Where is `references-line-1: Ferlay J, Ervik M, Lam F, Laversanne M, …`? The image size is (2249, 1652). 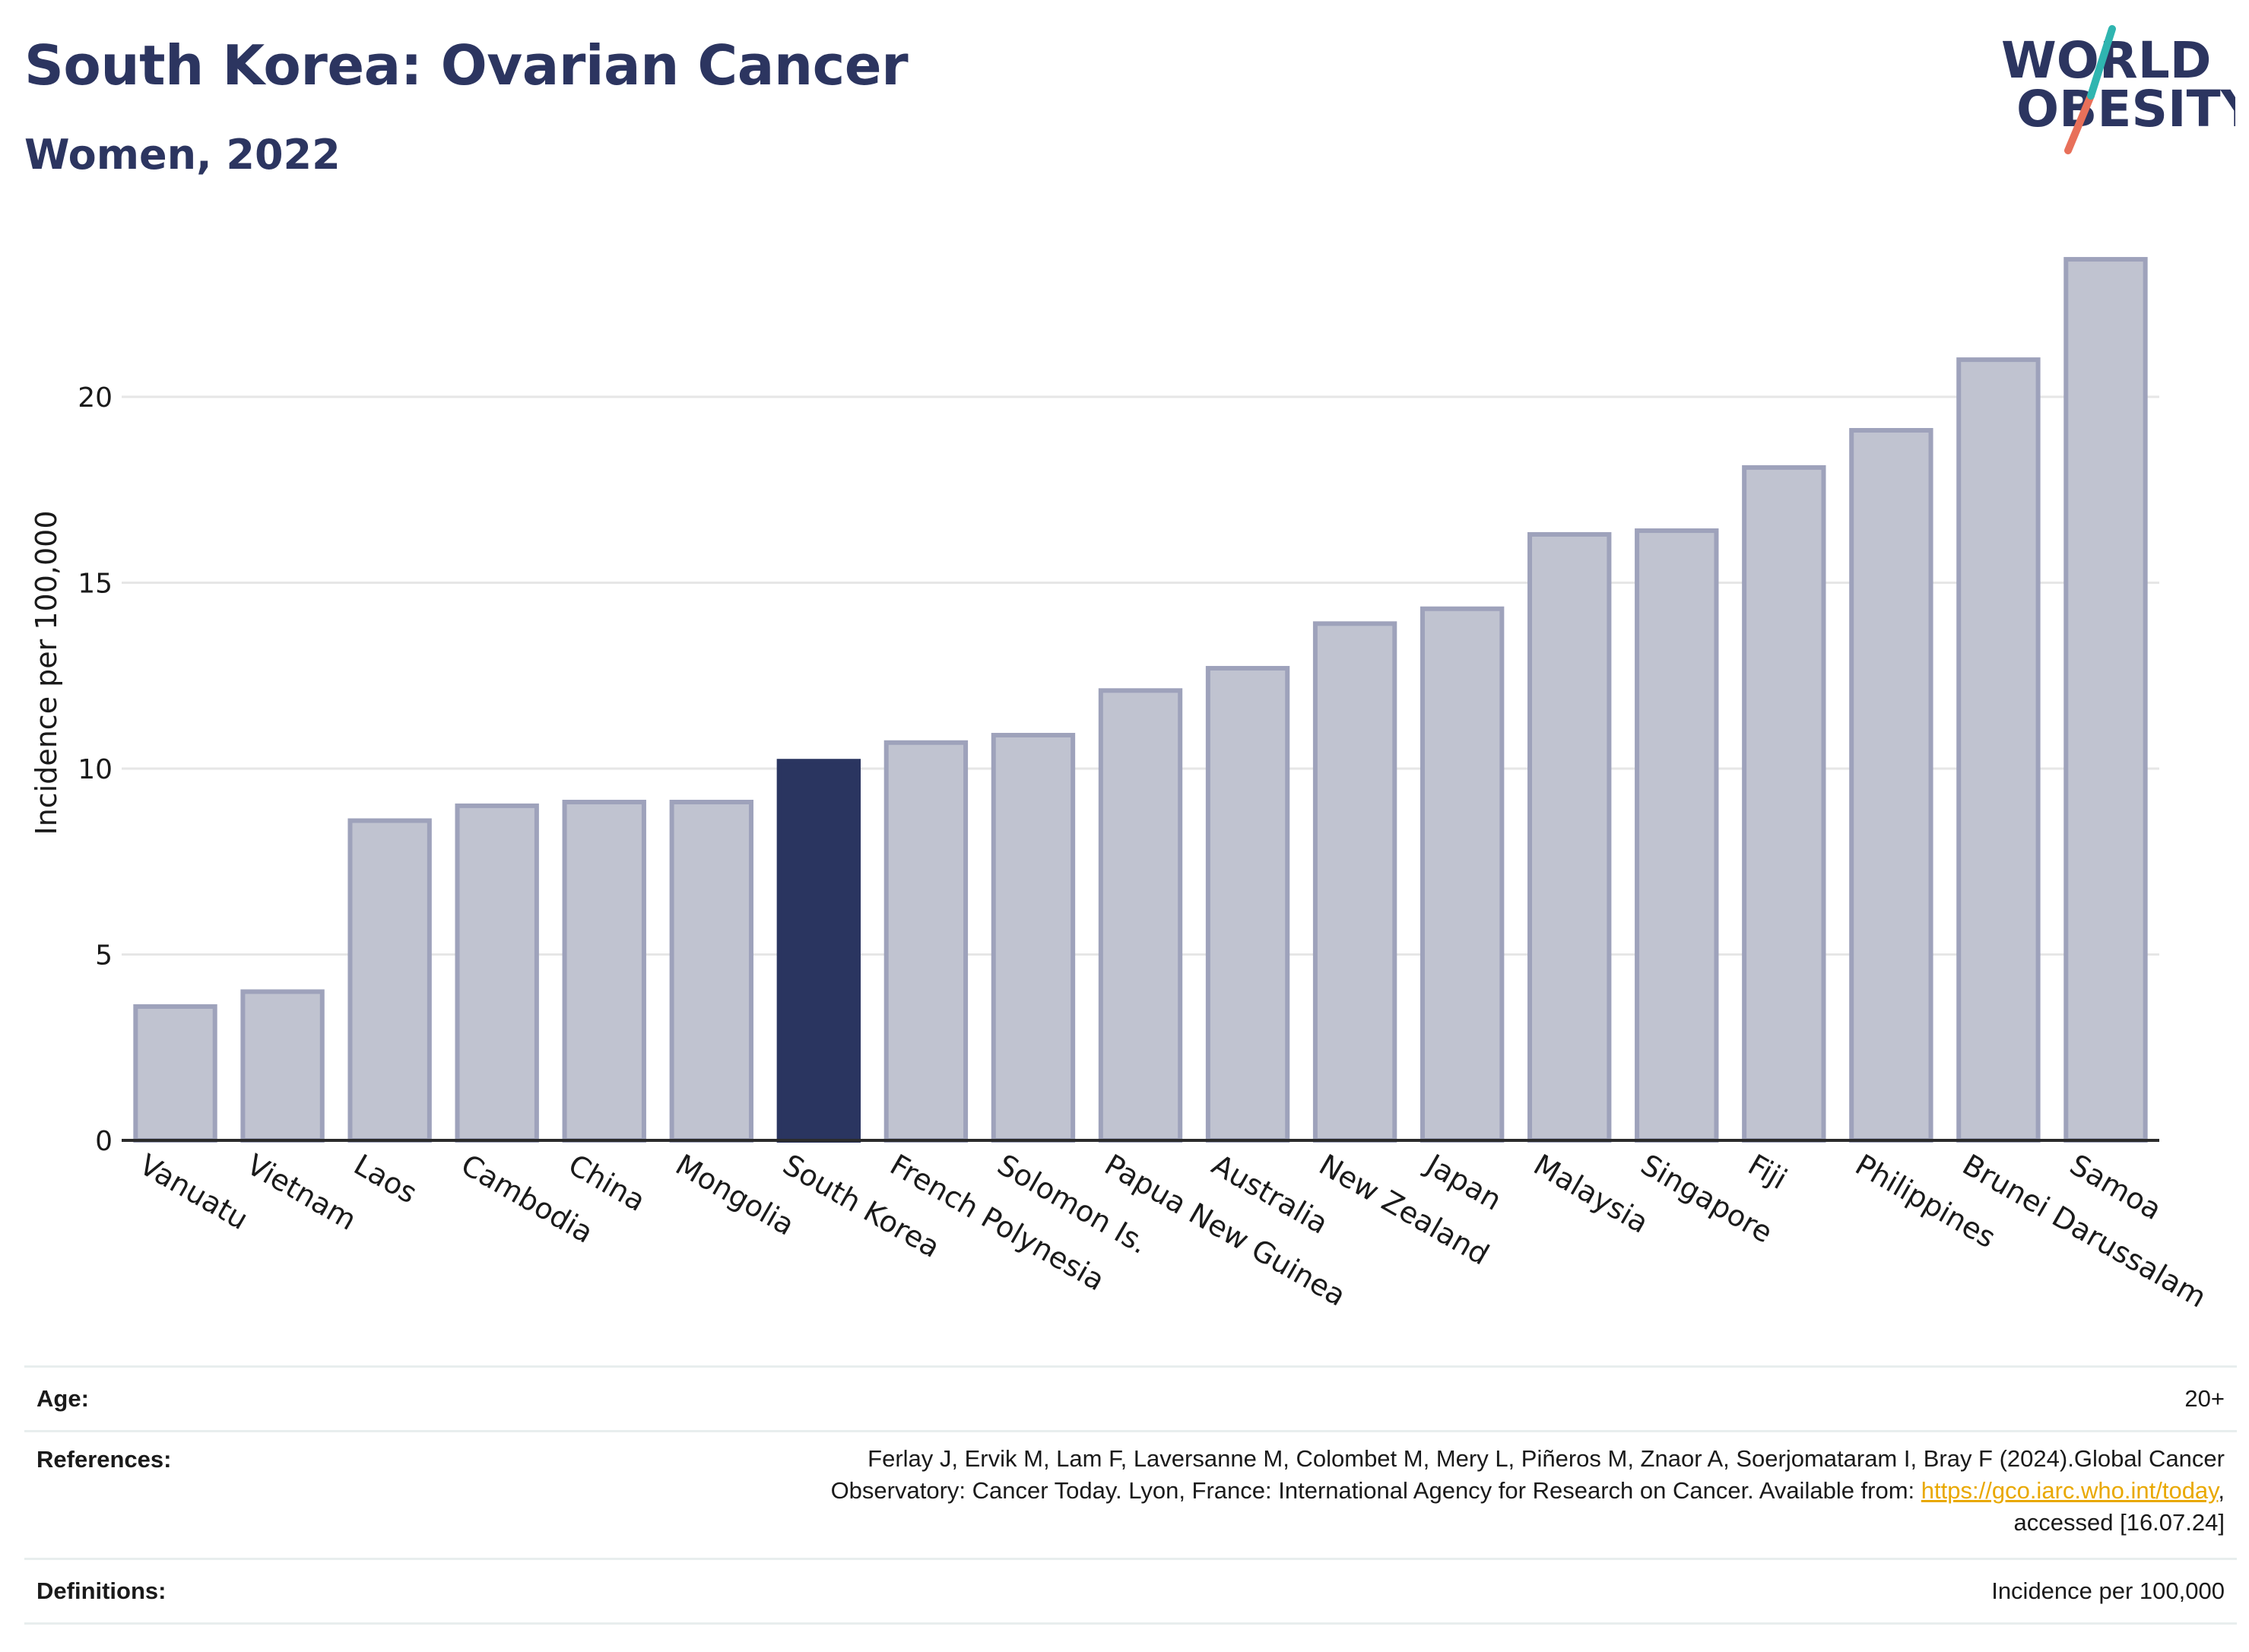 references-line-1: Ferlay J, Ervik M, Lam F, Laversanne M, … is located at coordinates (1546, 1458).